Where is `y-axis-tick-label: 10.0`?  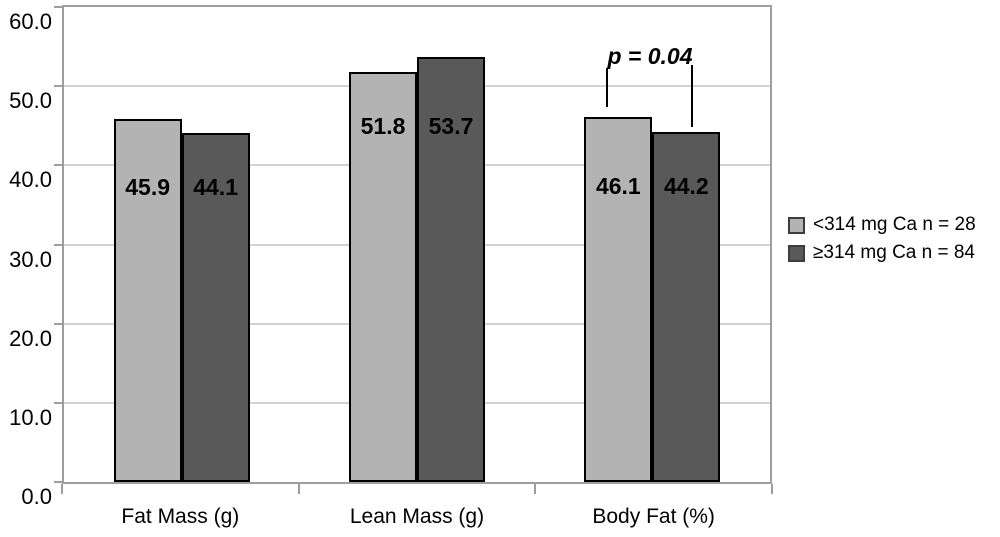 y-axis-tick-label: 10.0 is located at coordinates (30, 417).